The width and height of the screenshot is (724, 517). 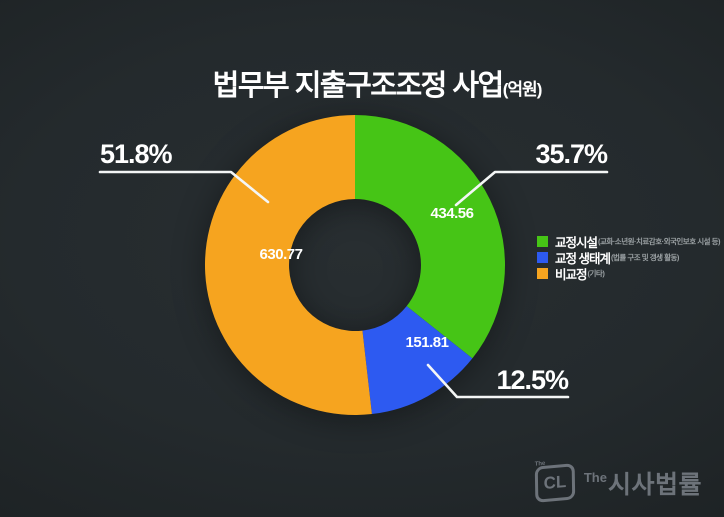 I want to click on percent-label-green: 35.7%, so click(x=571, y=154).